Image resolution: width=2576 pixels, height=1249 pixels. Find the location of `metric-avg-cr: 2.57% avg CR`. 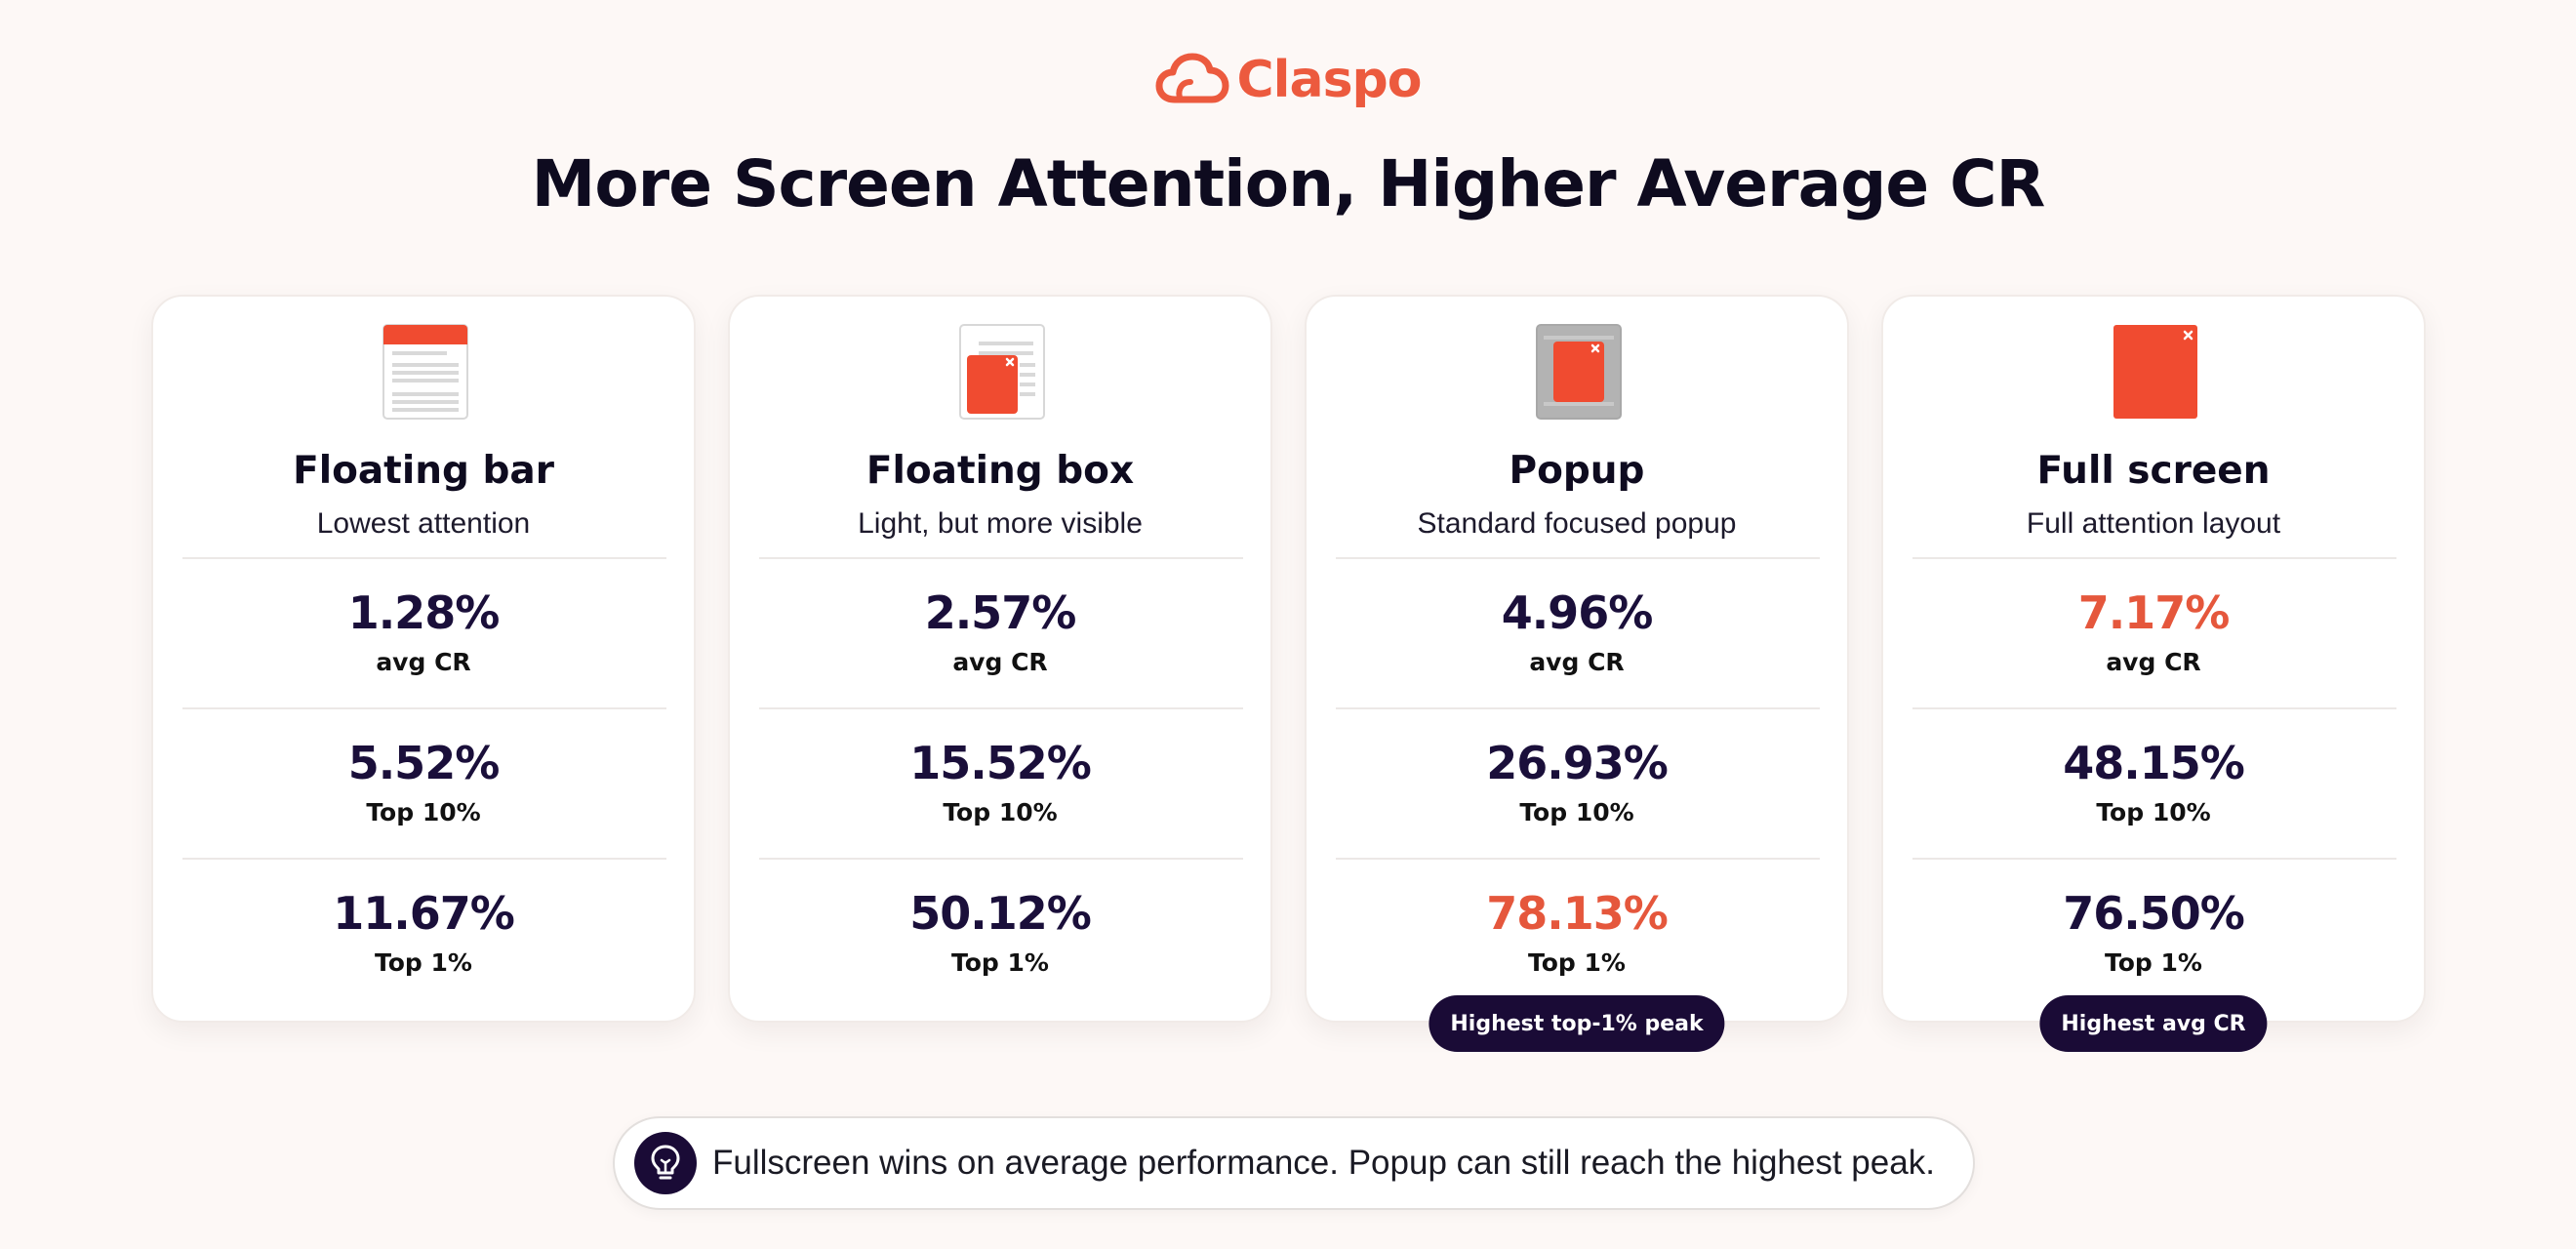

metric-avg-cr: 2.57% avg CR is located at coordinates (1000, 631).